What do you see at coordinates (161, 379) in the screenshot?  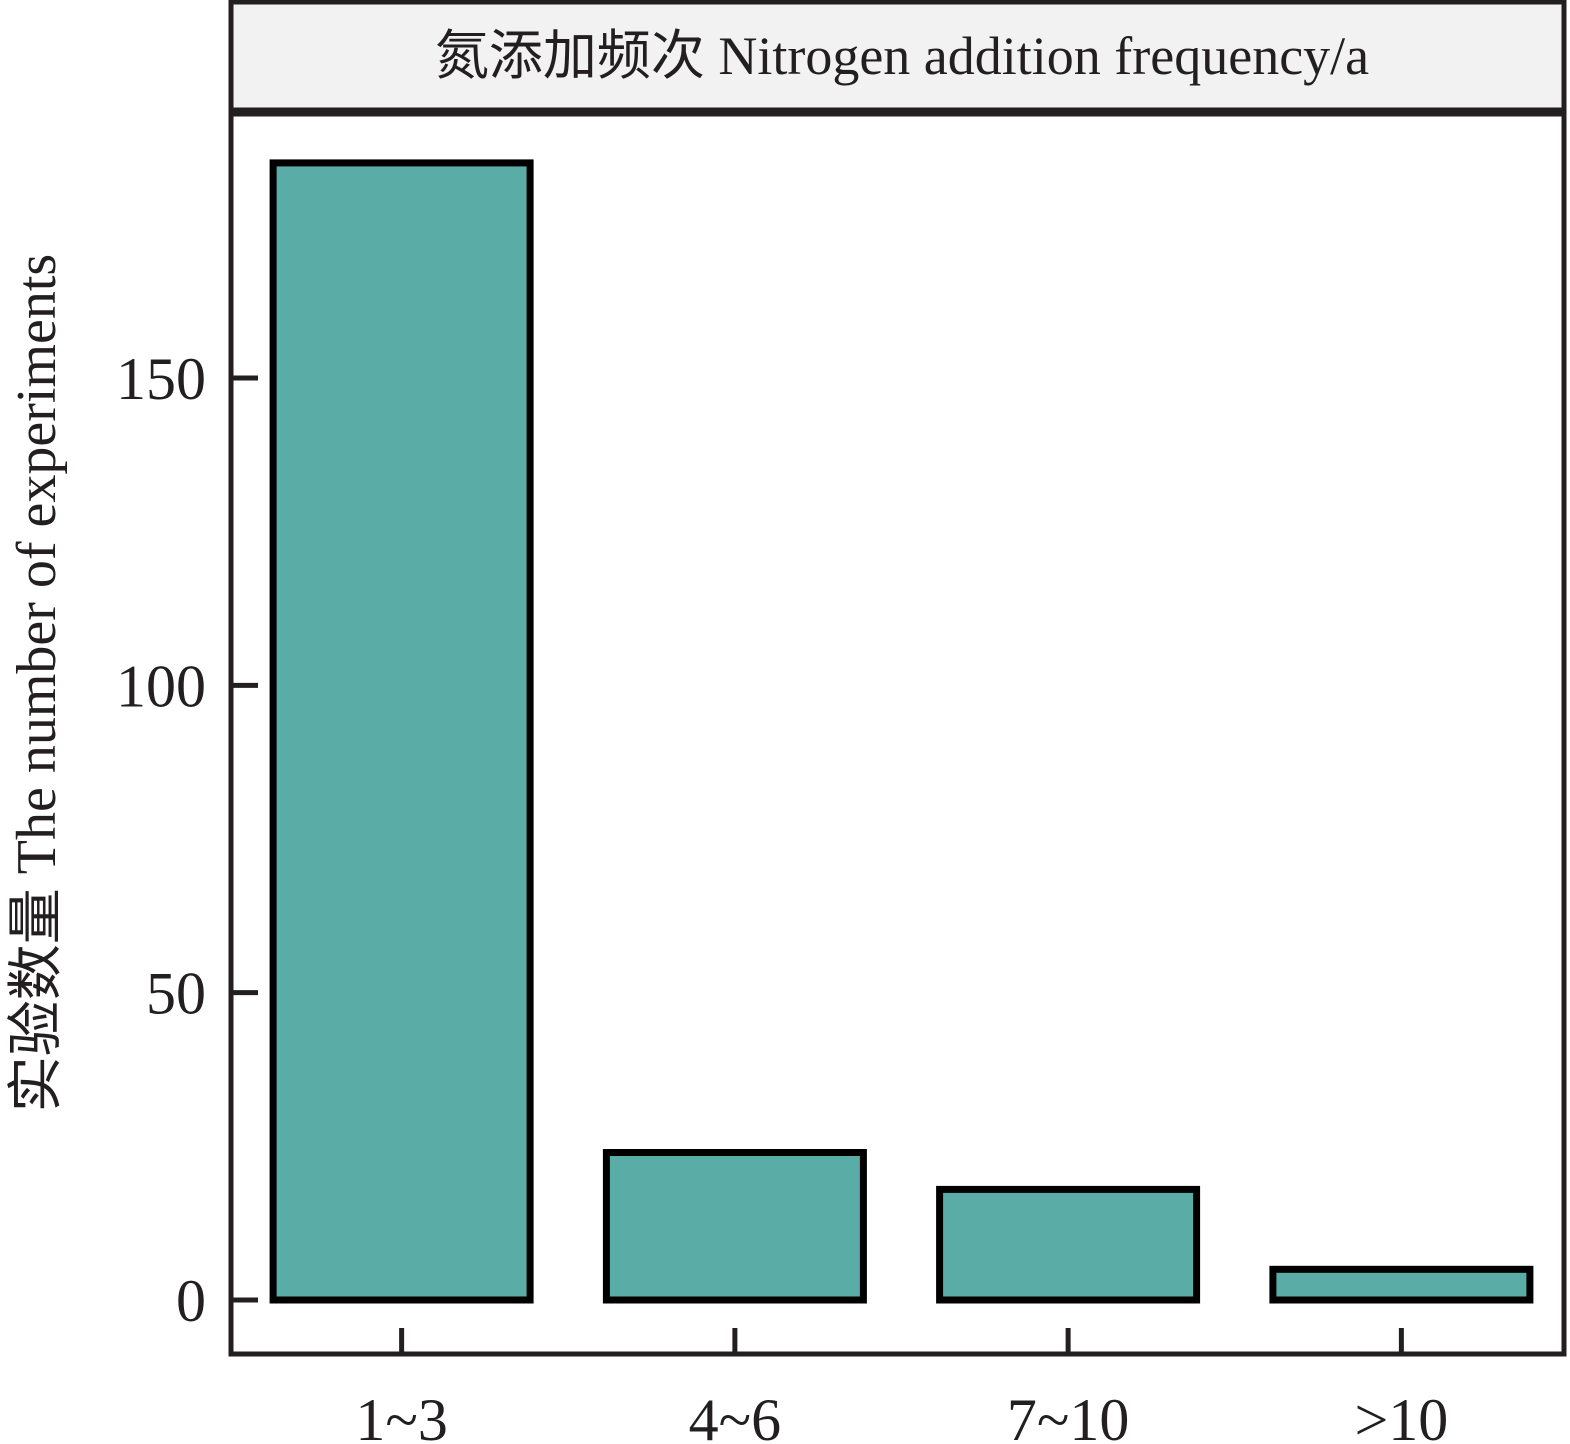 I see `y-tick-label: 150` at bounding box center [161, 379].